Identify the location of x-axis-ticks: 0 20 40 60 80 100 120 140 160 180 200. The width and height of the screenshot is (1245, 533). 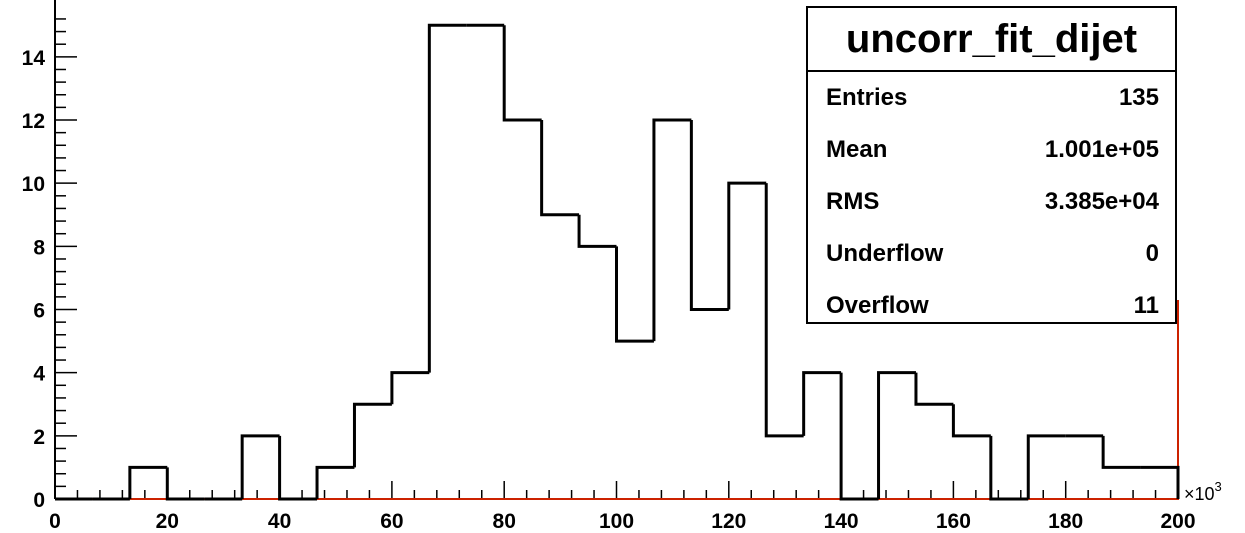
(622, 507).